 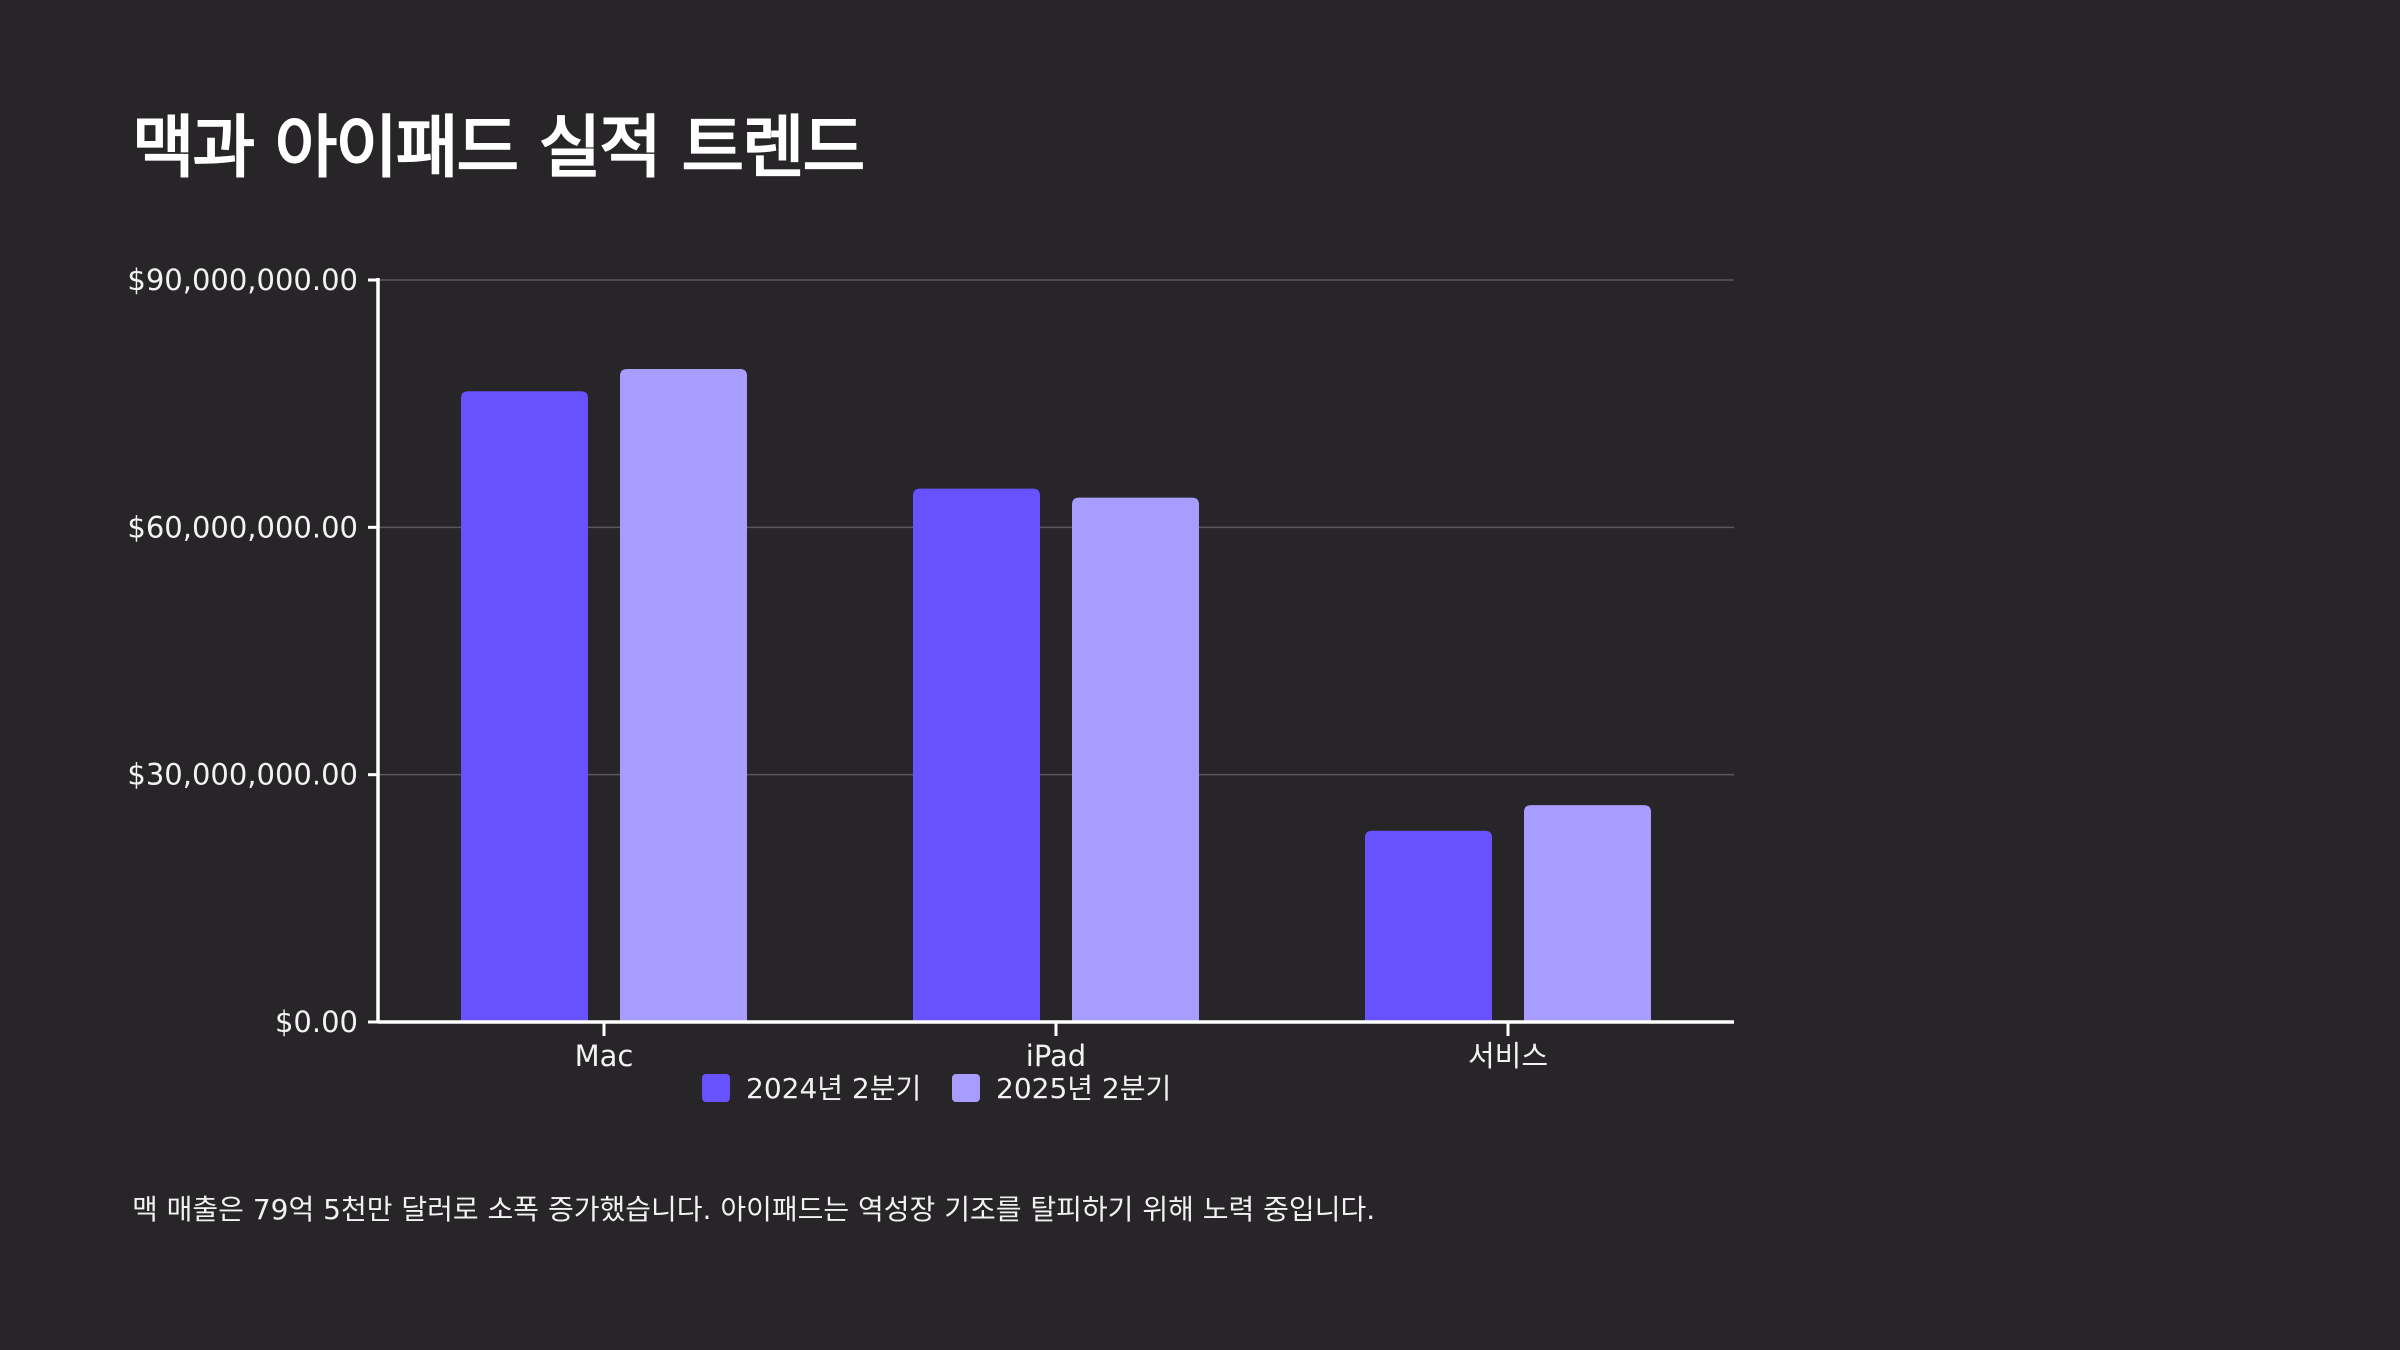 What do you see at coordinates (1056, 1056) in the screenshot?
I see `x-tick-label: iPad` at bounding box center [1056, 1056].